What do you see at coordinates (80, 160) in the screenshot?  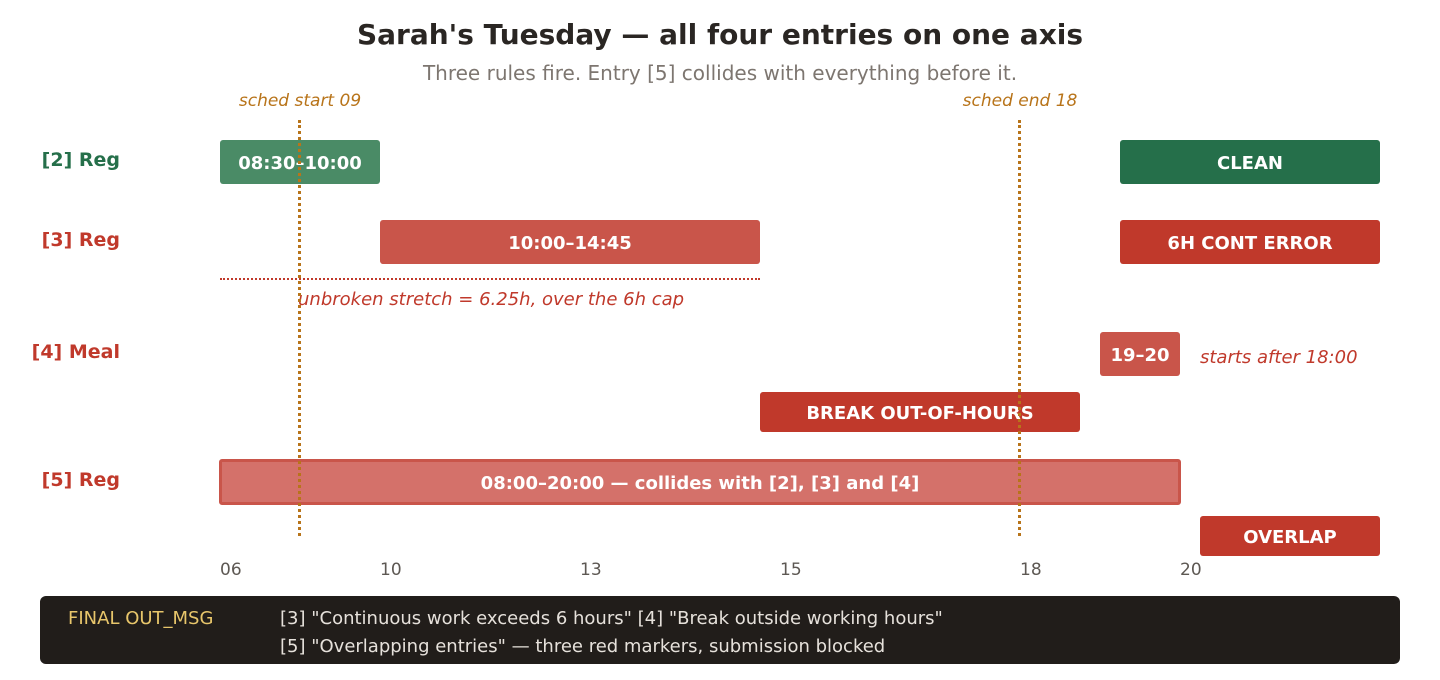 I see `row-label-2: [2] Reg` at bounding box center [80, 160].